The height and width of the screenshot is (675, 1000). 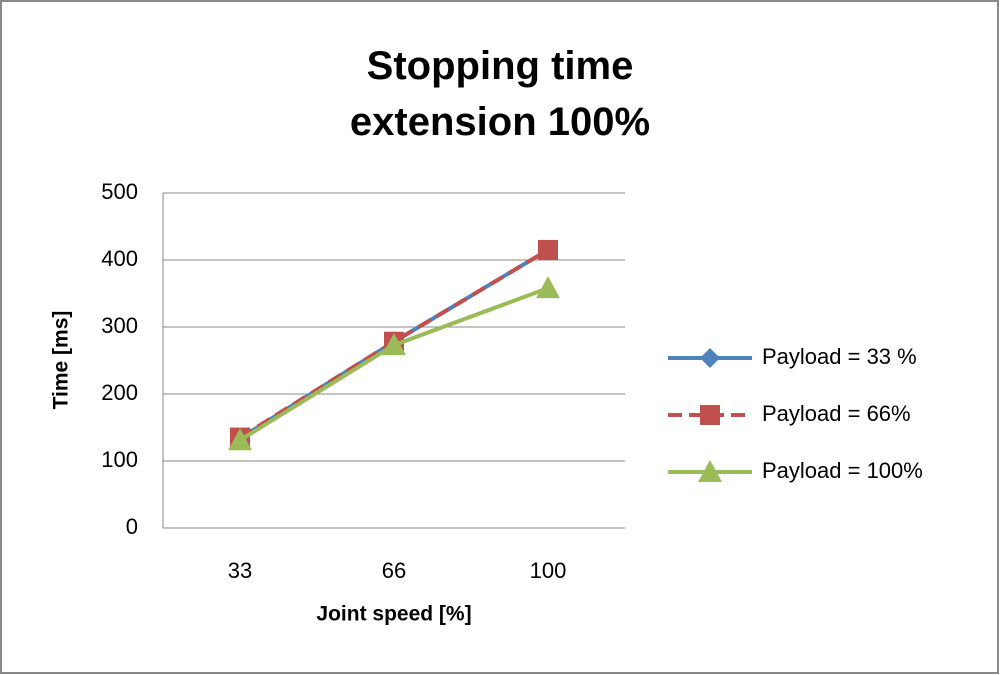 I want to click on chart-title: Stopping time extension 100%, so click(x=500, y=94).